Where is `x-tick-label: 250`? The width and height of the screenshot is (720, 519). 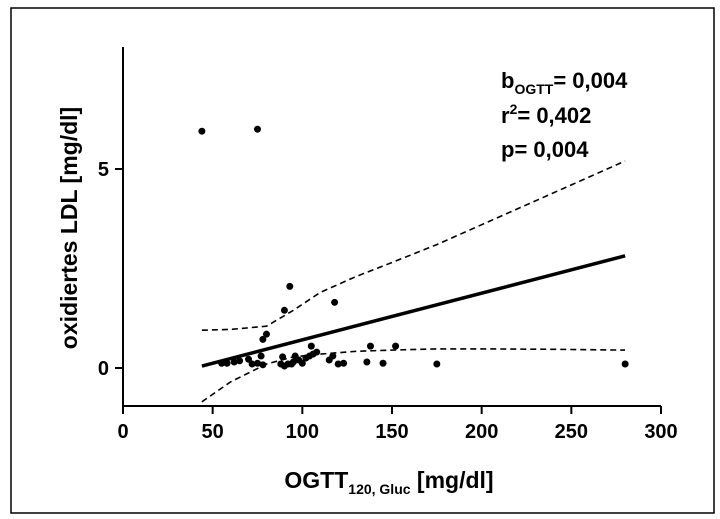 x-tick-label: 250 is located at coordinates (571, 432).